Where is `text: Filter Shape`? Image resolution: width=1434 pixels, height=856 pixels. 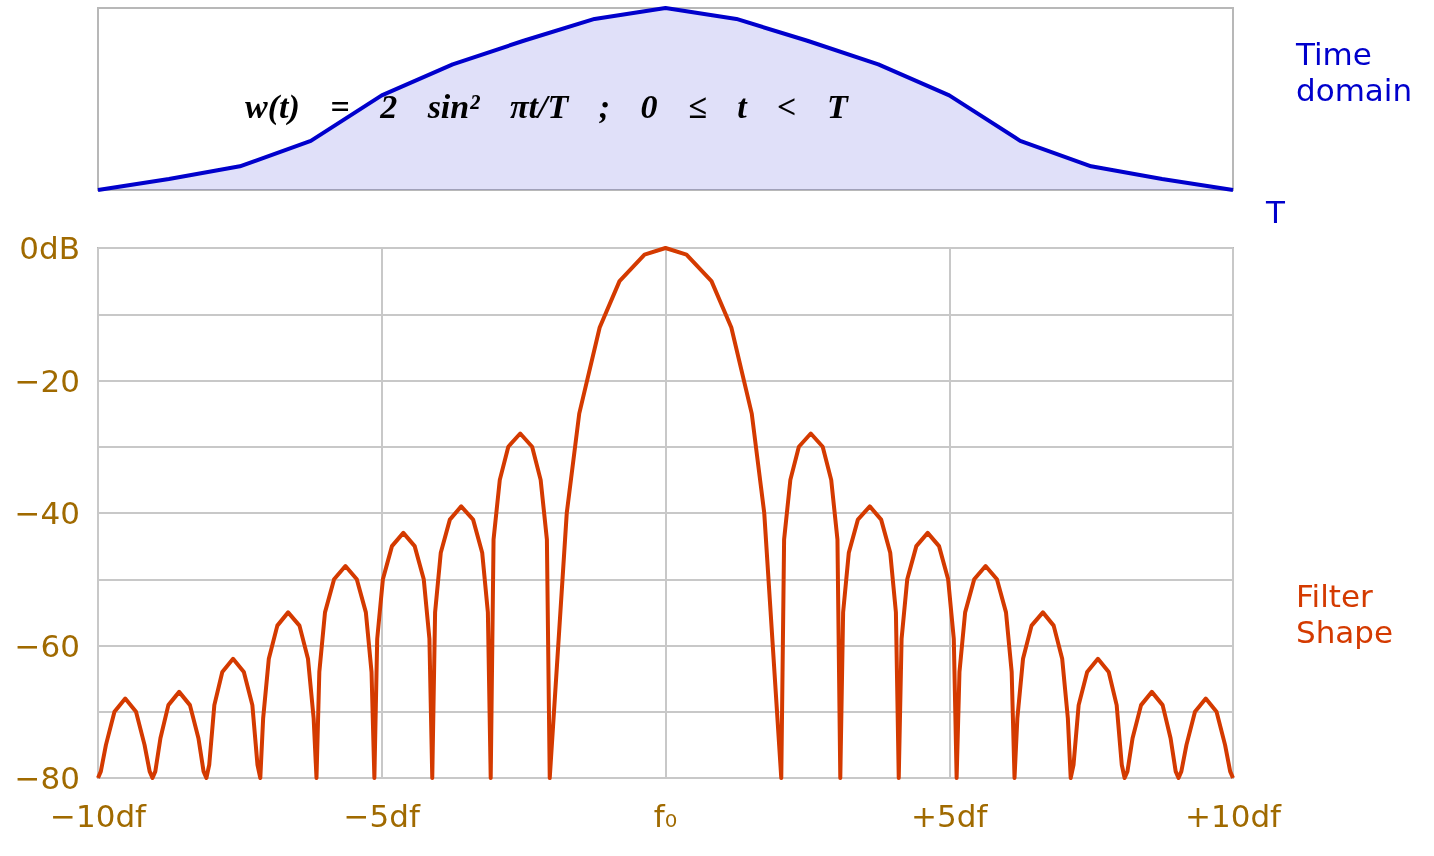
text: Filter Shape is located at coordinates (1345, 614).